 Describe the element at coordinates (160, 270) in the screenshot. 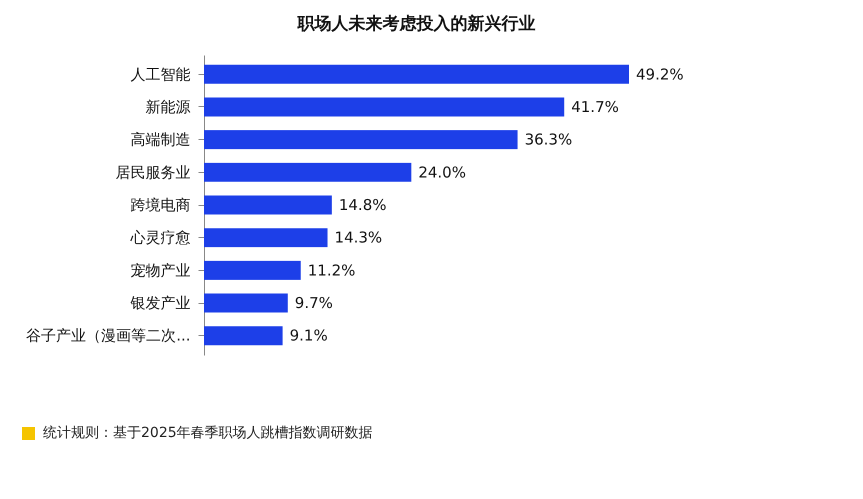

I see `y-tick-label: 宠物产业` at that location.